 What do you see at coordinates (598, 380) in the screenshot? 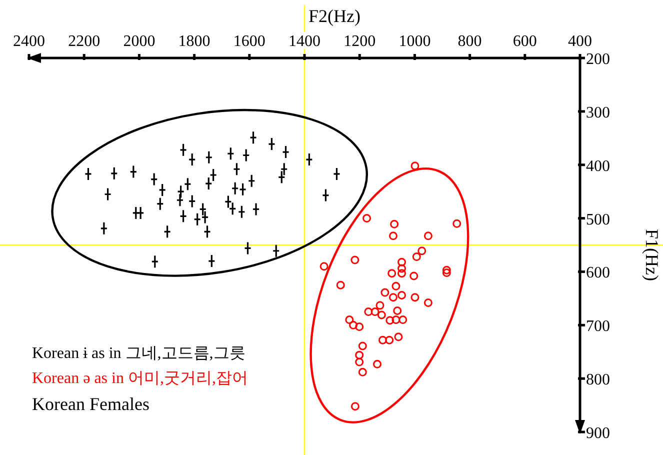
I see `y-tick-label: 800` at bounding box center [598, 380].